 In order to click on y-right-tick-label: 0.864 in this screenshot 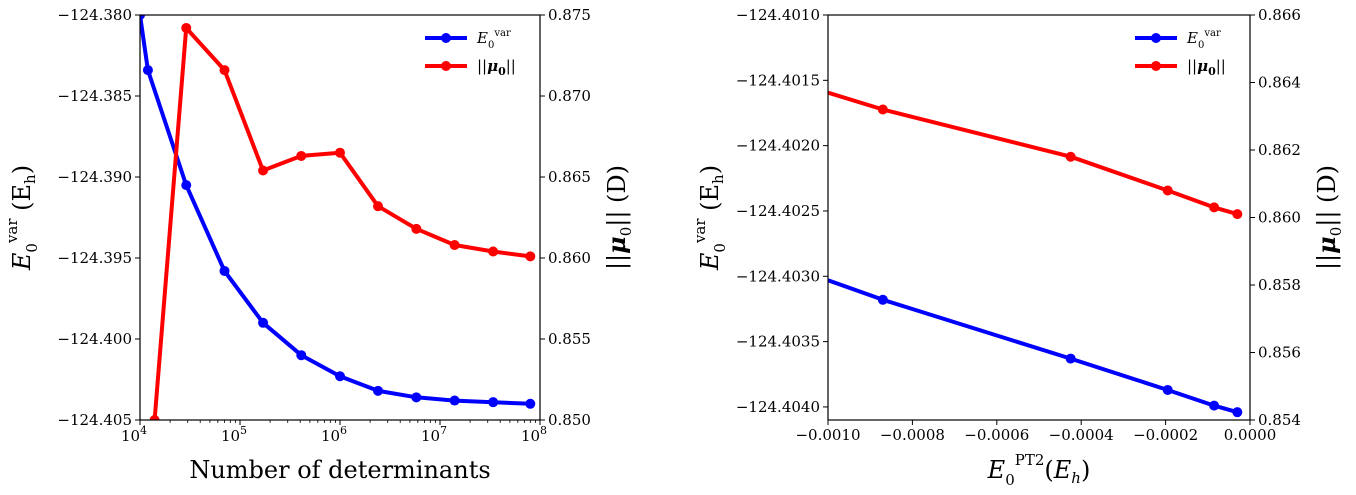, I will do `click(1279, 83)`.